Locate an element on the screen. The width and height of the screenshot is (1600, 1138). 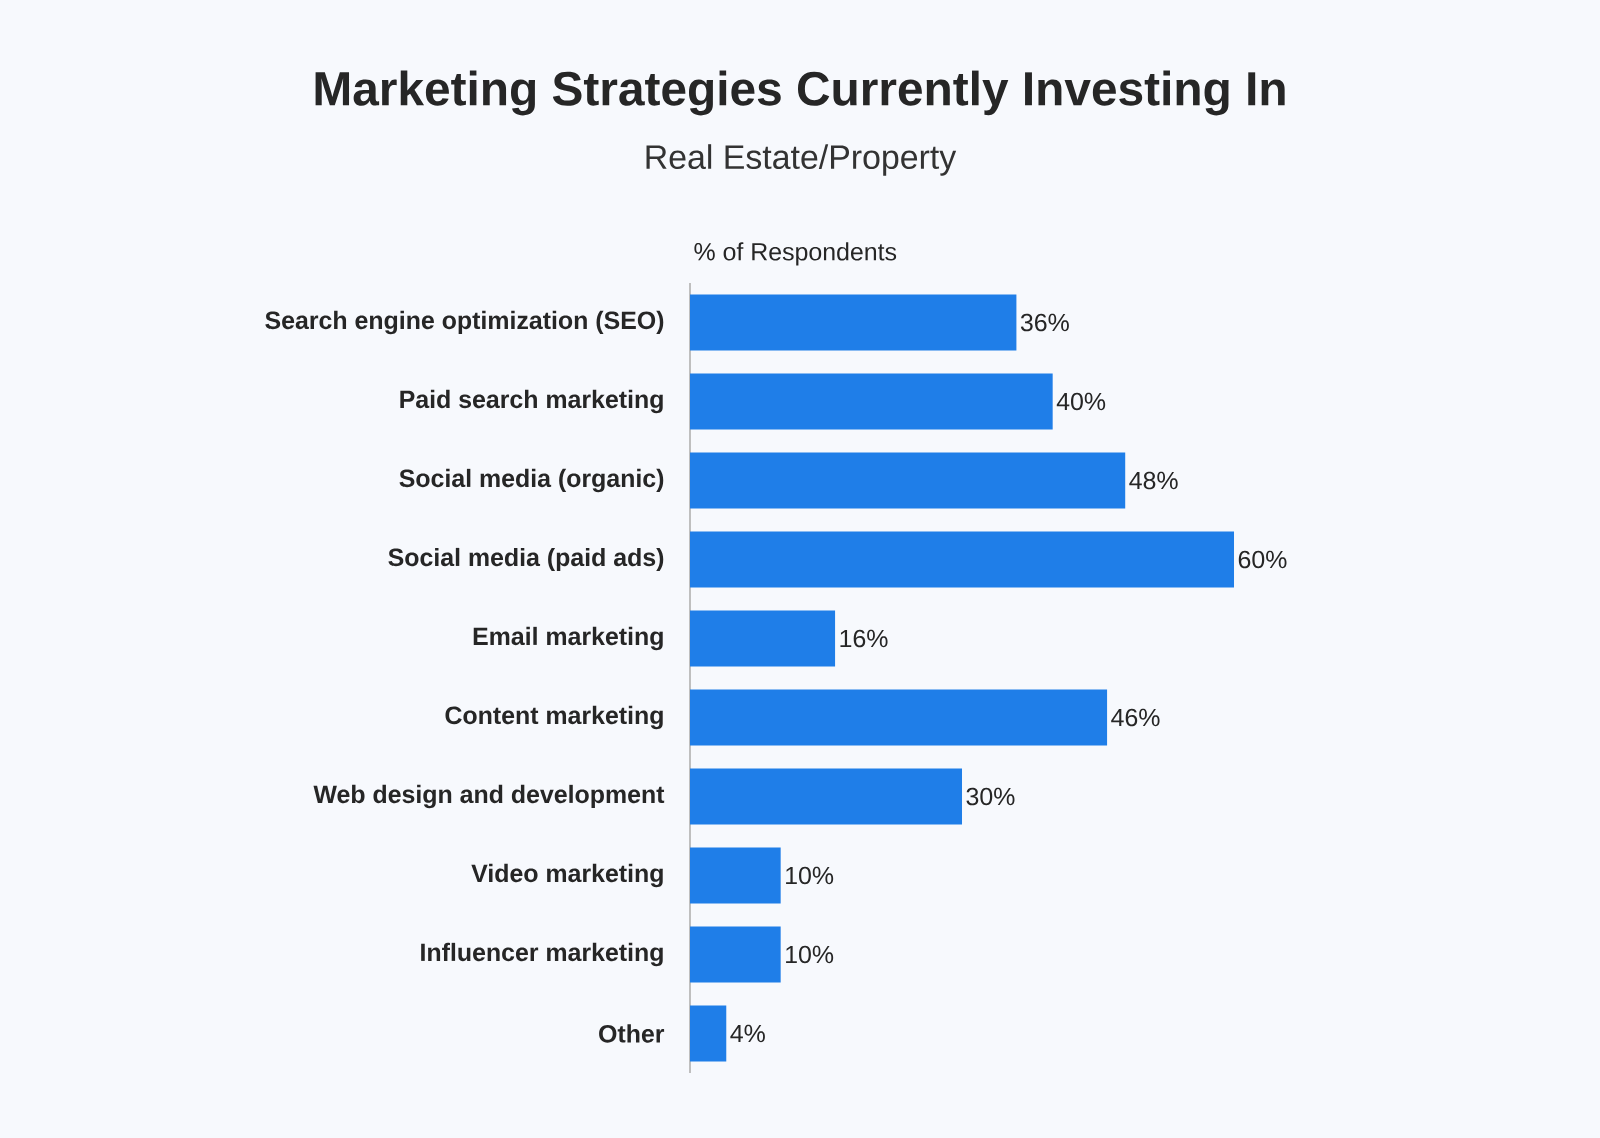
y-tick-label: Email marketing is located at coordinates (568, 638).